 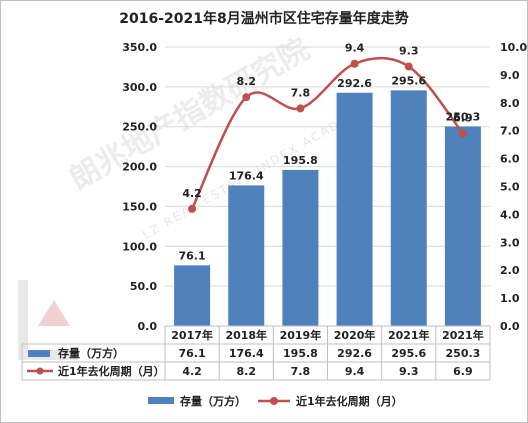 What do you see at coordinates (510, 131) in the screenshot?
I see `right-axis-tick-label: 7.0` at bounding box center [510, 131].